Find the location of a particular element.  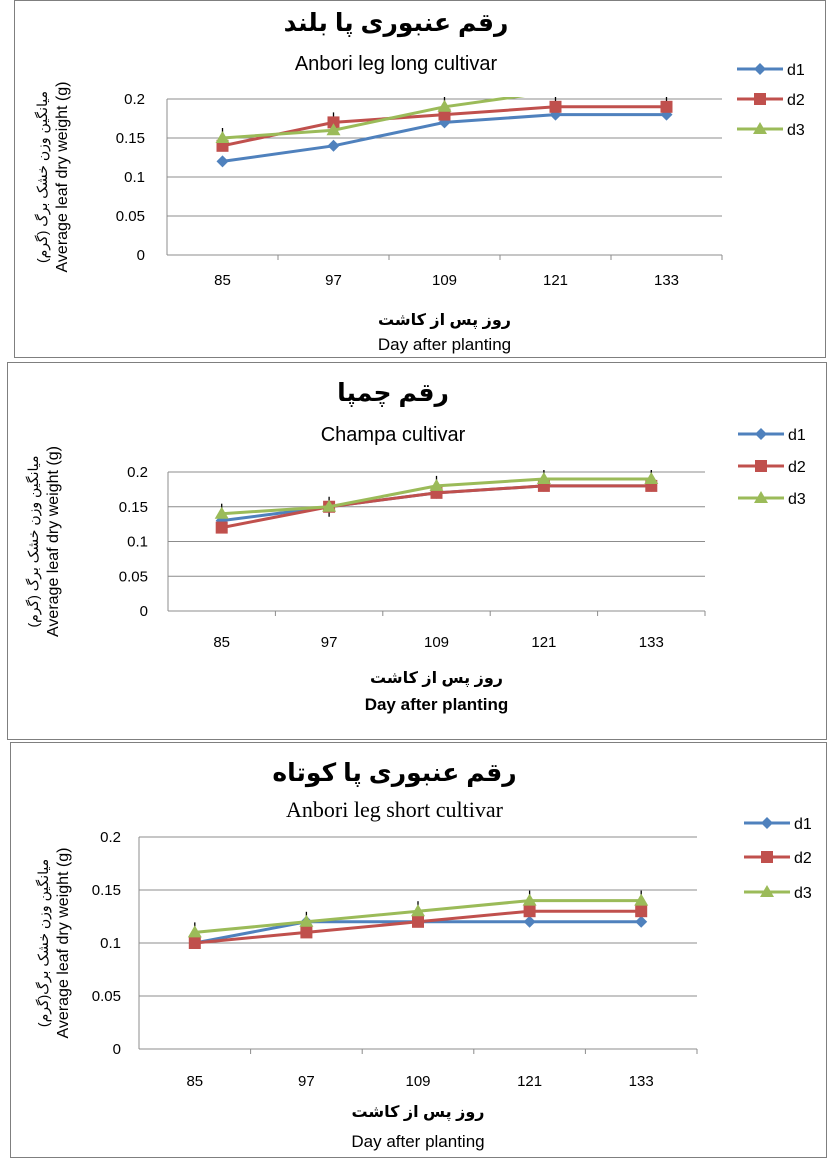

series-d1 is located at coordinates (444, 138).